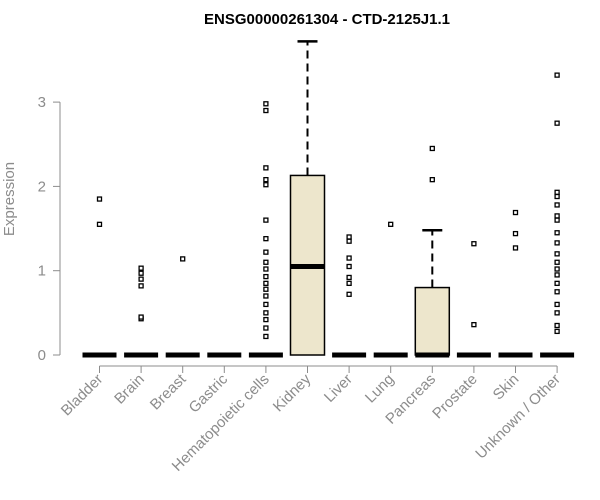 Image resolution: width=600 pixels, height=500 pixels. I want to click on x-tick-label: Breast, so click(168, 391).